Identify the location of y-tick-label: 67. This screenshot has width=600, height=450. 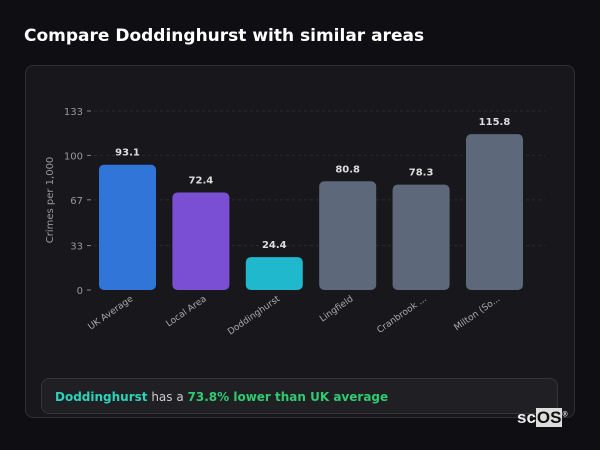
(76, 201).